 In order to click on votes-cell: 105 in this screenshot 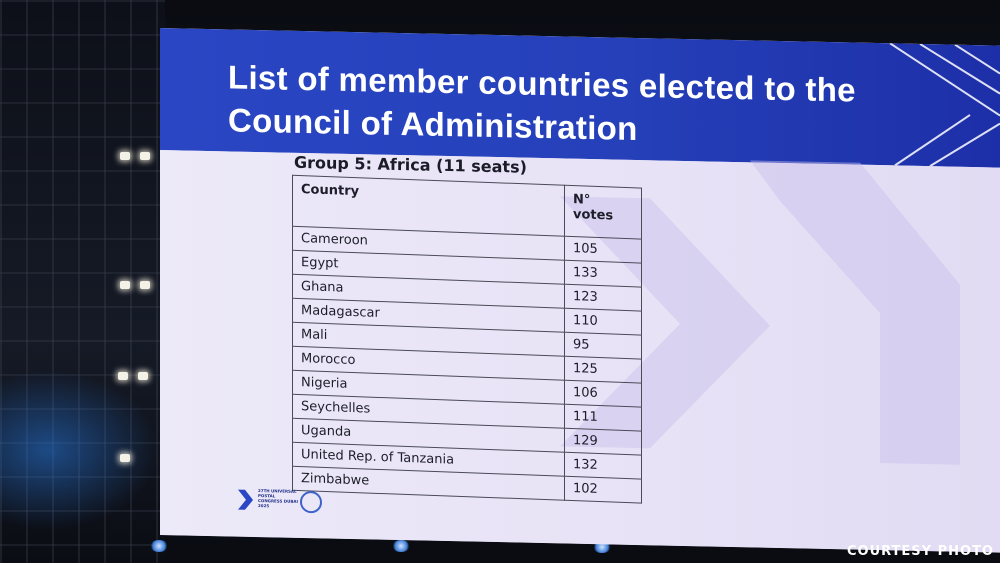, I will do `click(603, 250)`.